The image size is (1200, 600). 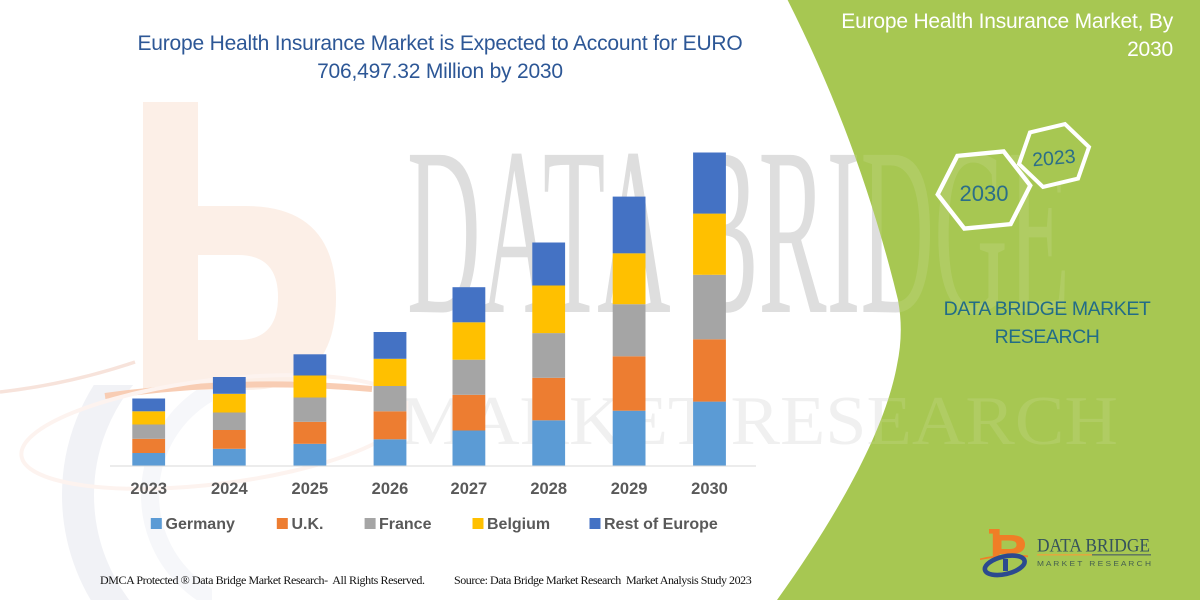 What do you see at coordinates (310, 489) in the screenshot?
I see `svg-text: 2025` at bounding box center [310, 489].